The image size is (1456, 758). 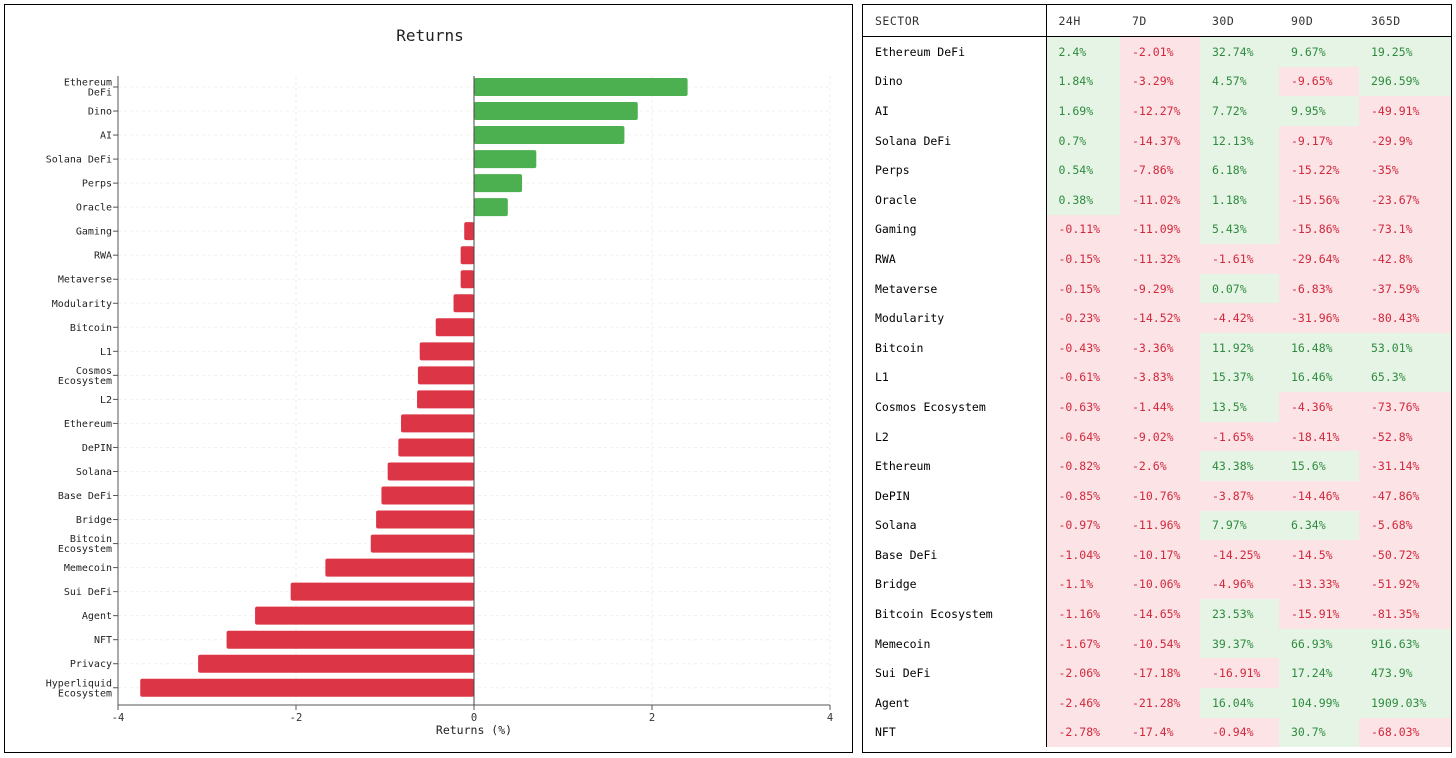 What do you see at coordinates (1083, 318) in the screenshot?
I see `return-cell: -0.23%` at bounding box center [1083, 318].